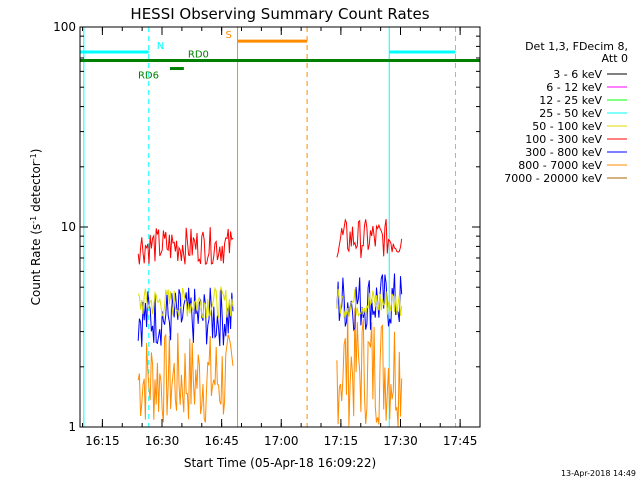 The width and height of the screenshot is (640, 480). What do you see at coordinates (160, 46) in the screenshot?
I see `flag-label-N: N` at bounding box center [160, 46].